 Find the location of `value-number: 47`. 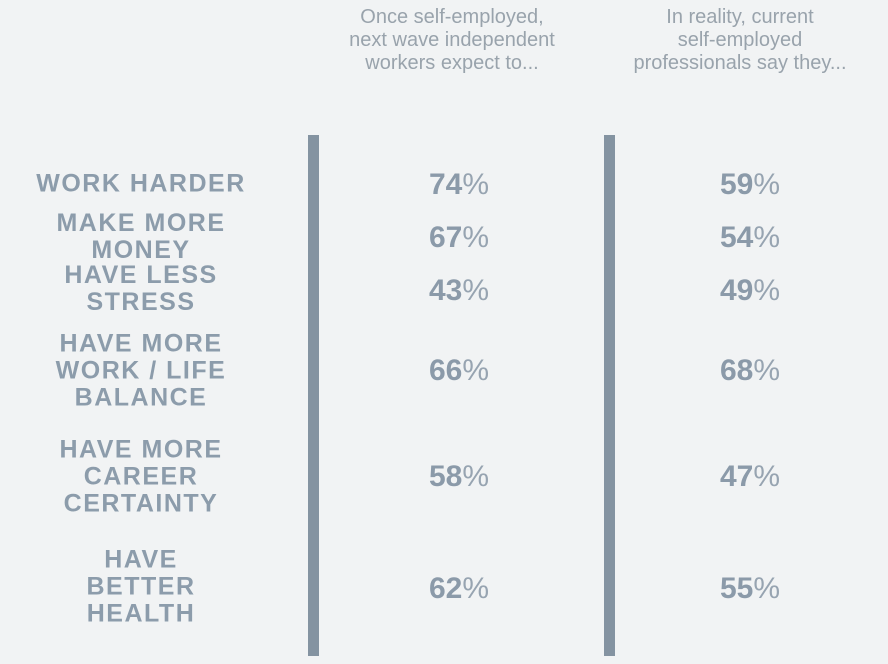

value-number: 47 is located at coordinates (736, 476).